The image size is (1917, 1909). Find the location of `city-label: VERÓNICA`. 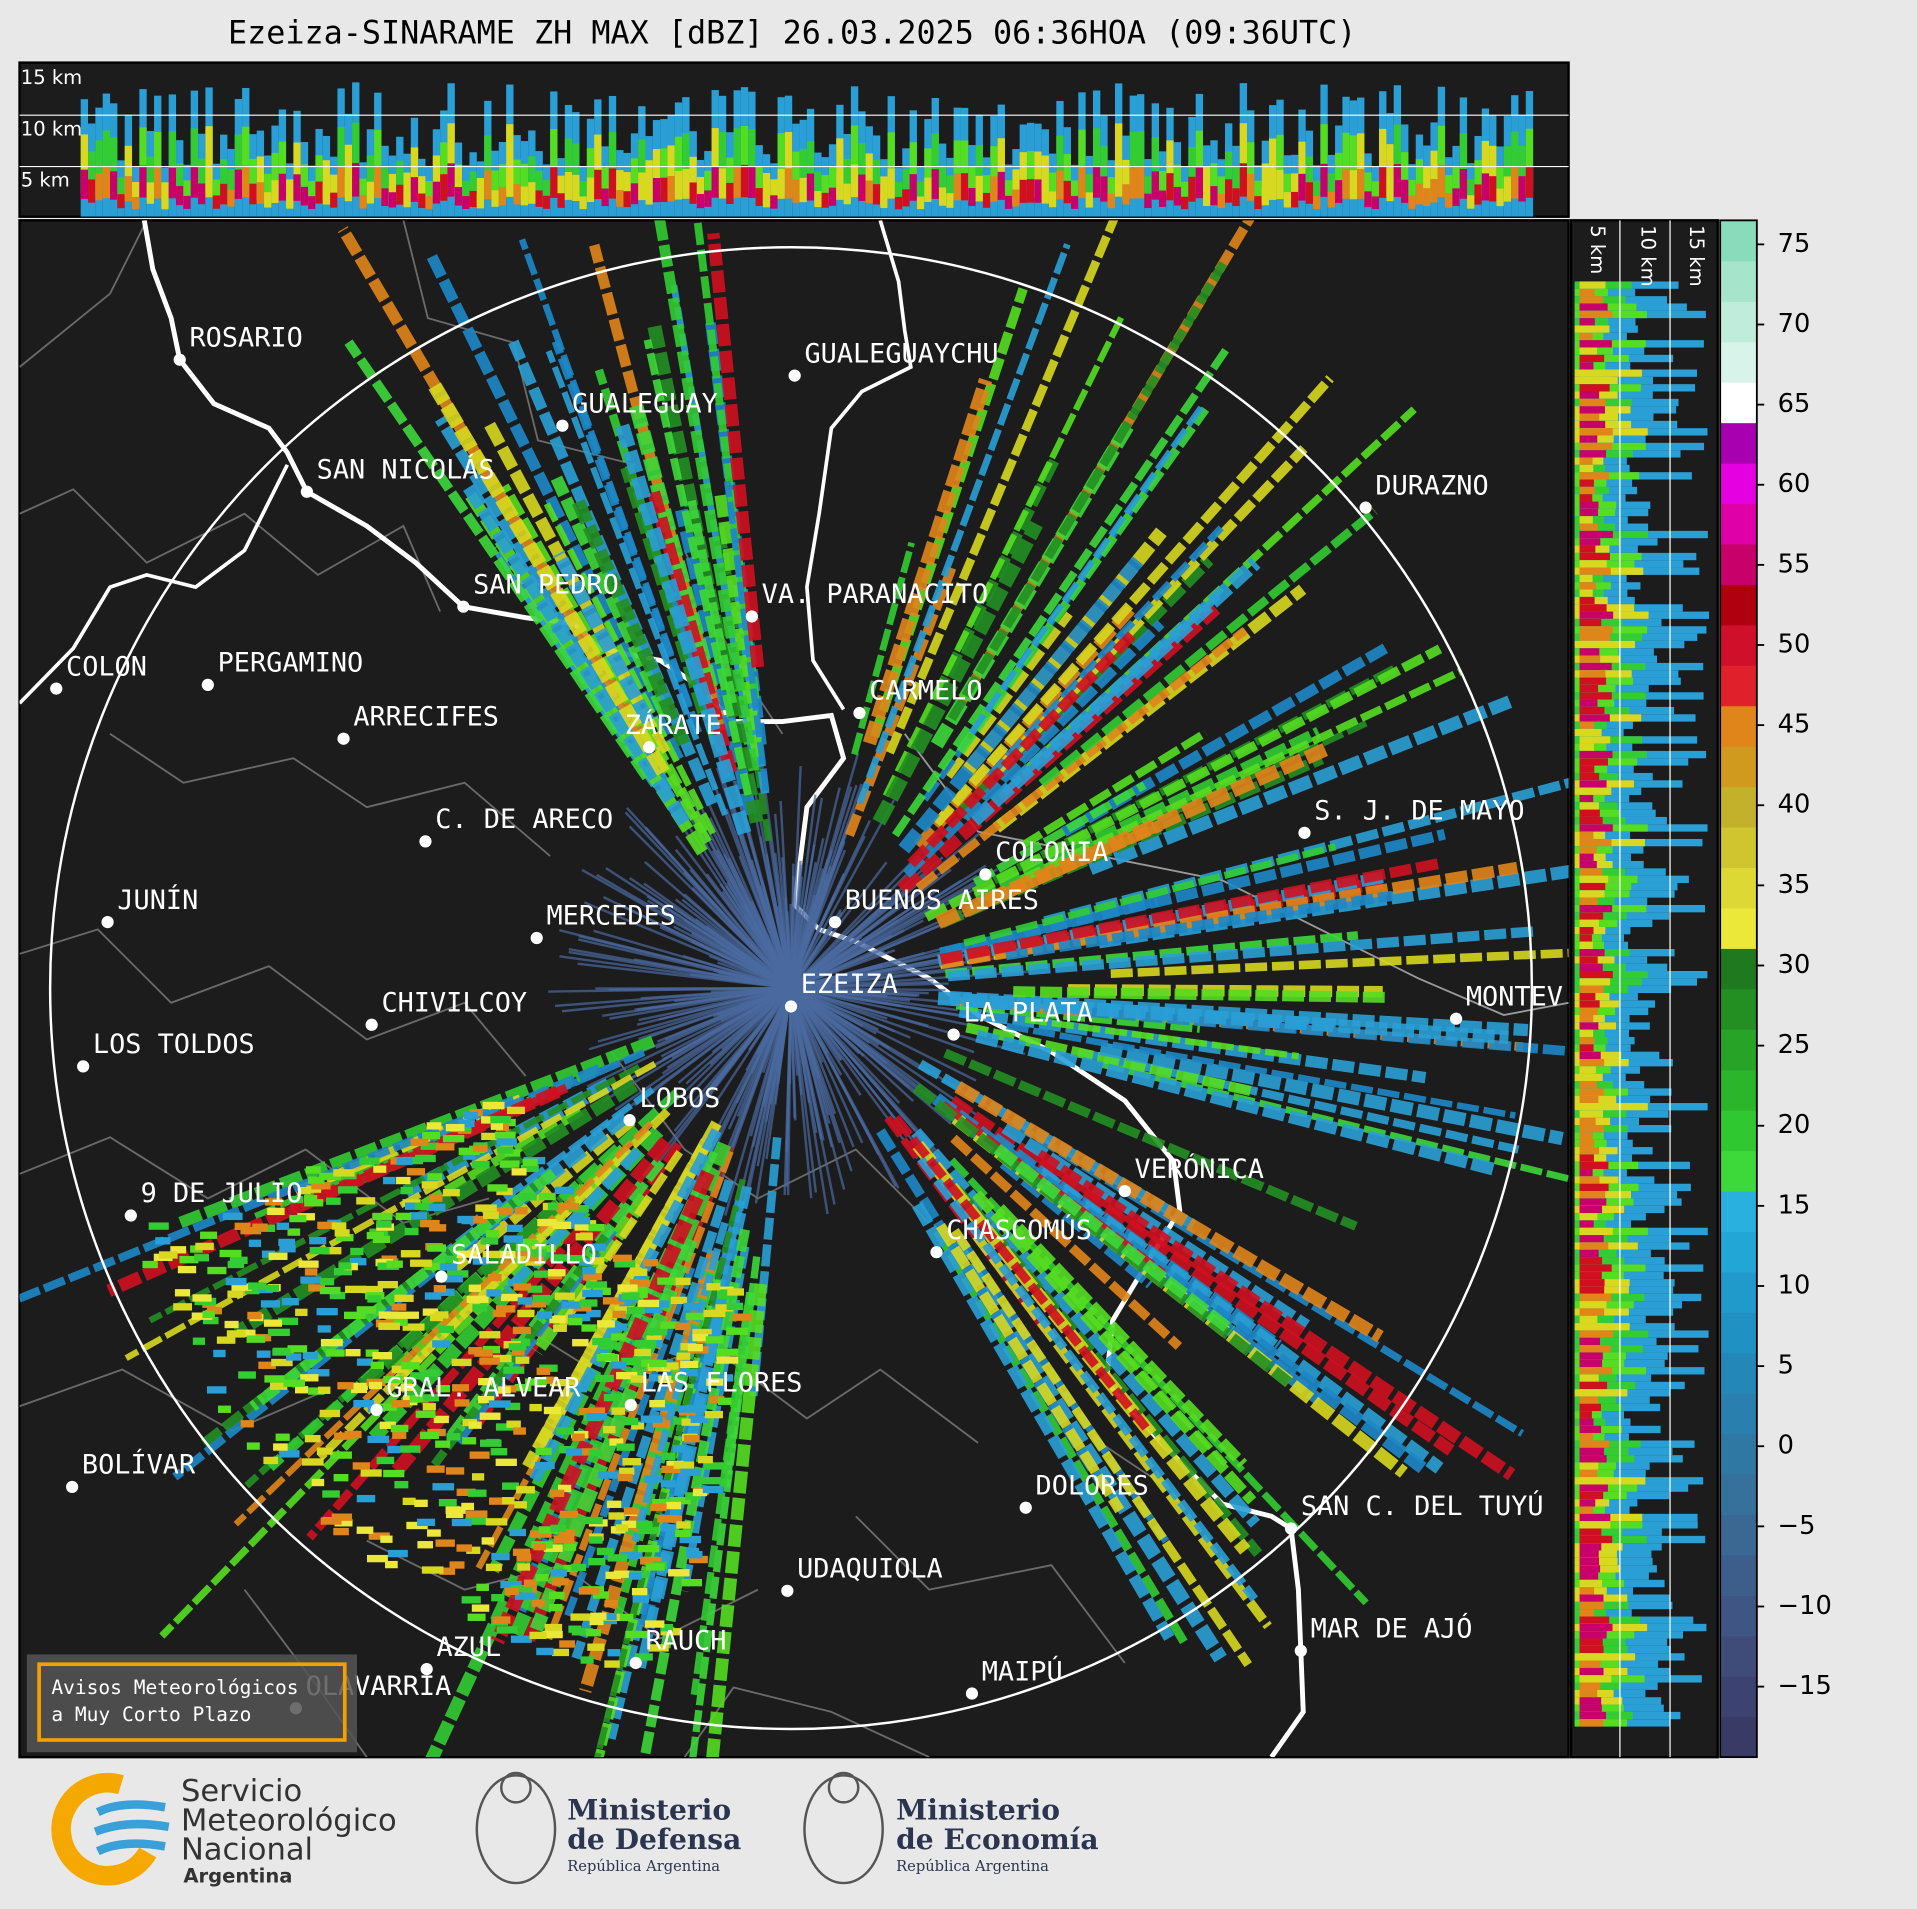

city-label: VERÓNICA is located at coordinates (1199, 1169).